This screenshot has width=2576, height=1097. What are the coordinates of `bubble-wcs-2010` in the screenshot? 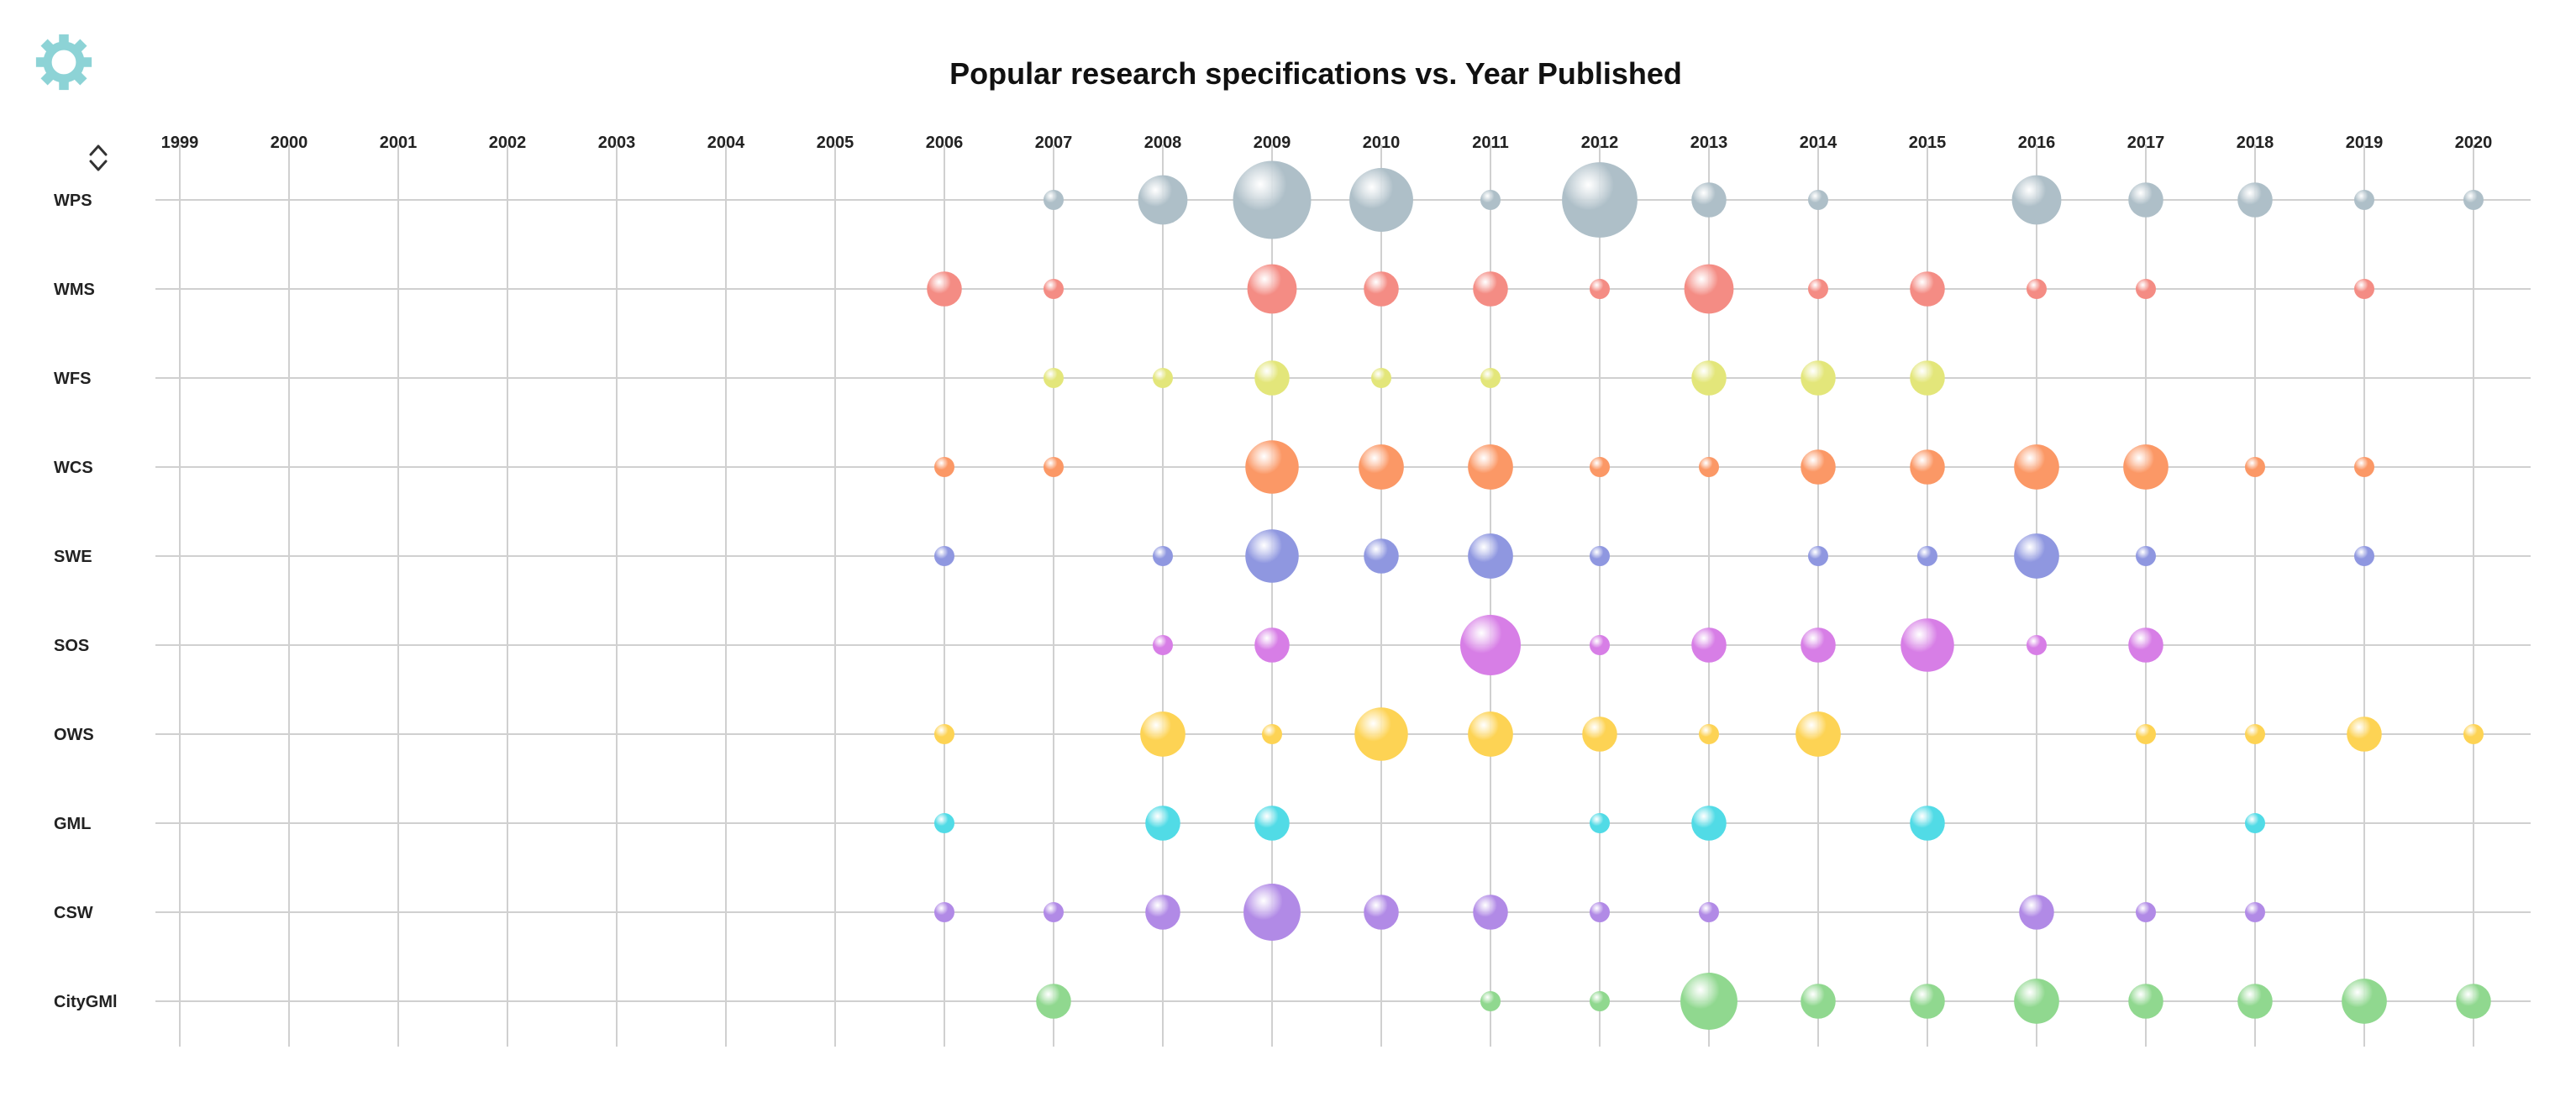 It's located at (1381, 467).